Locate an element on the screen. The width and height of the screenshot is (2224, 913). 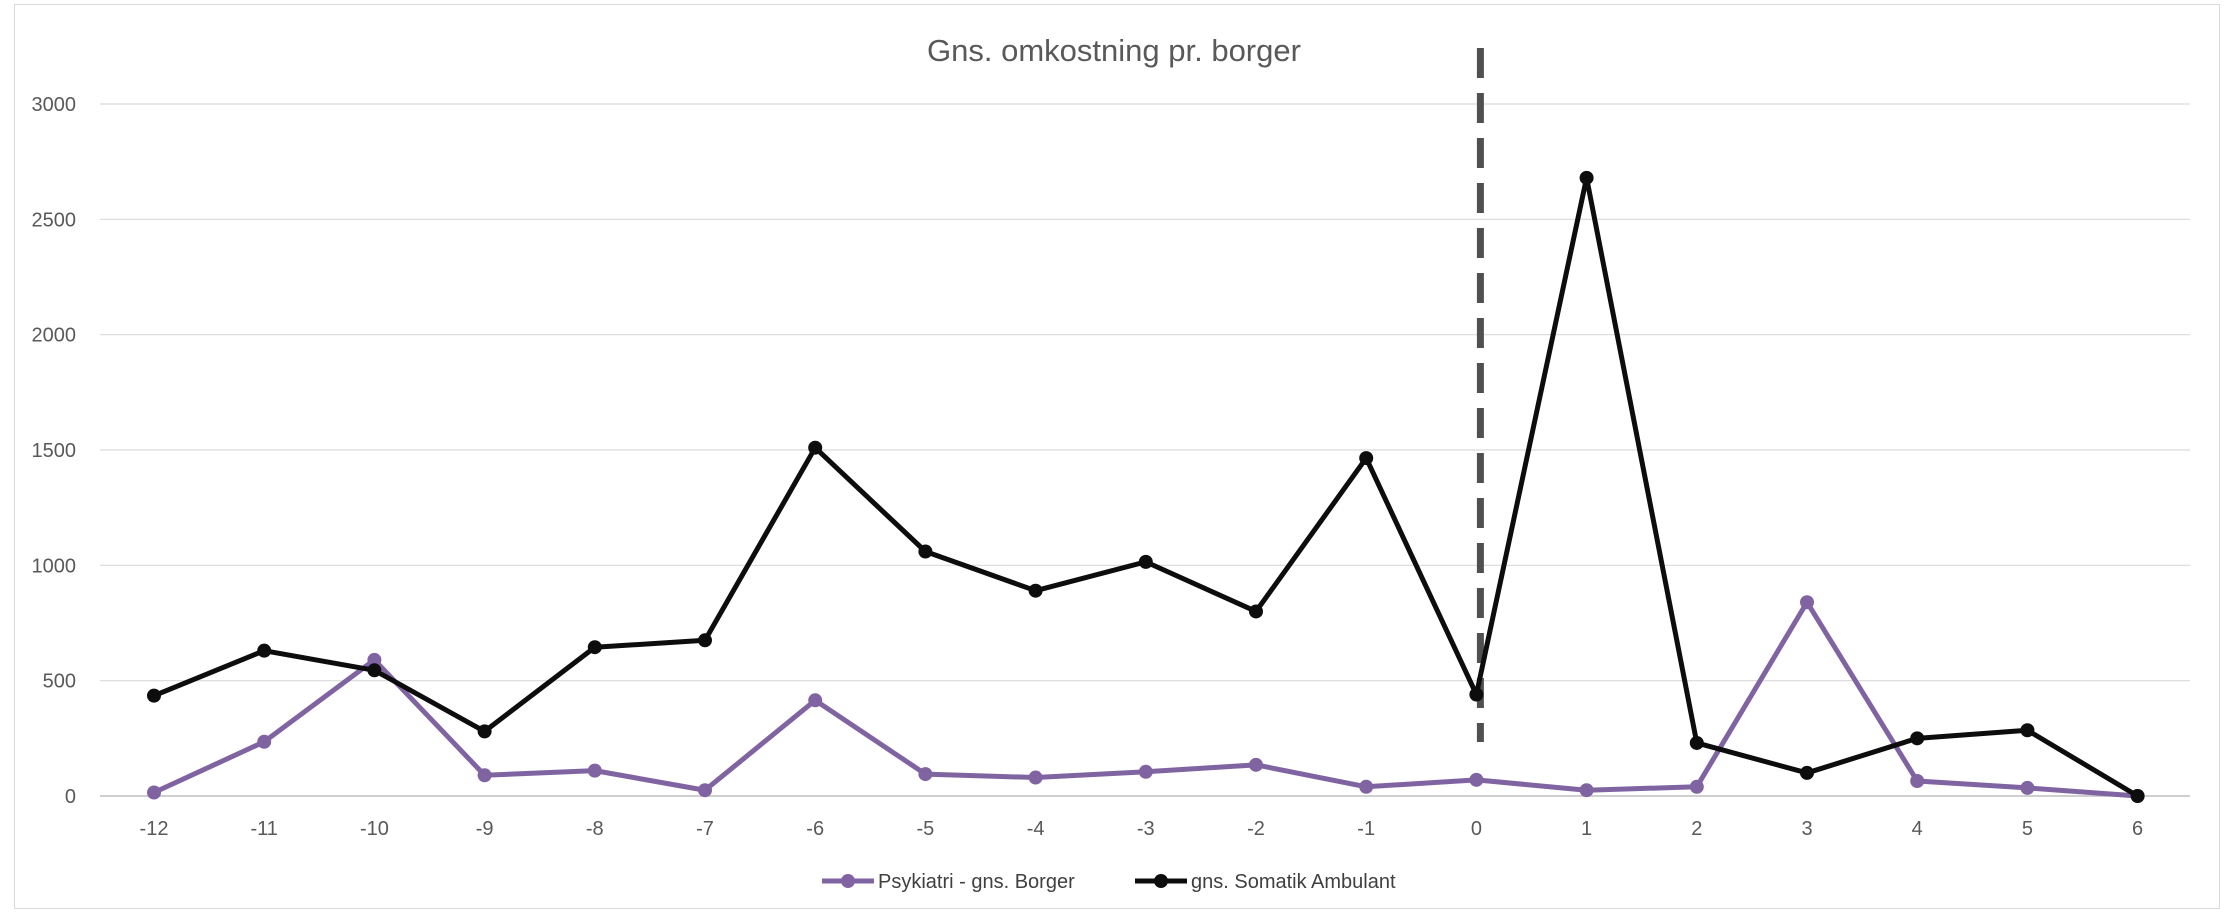
x-tick-label: 5 is located at coordinates (2027, 829).